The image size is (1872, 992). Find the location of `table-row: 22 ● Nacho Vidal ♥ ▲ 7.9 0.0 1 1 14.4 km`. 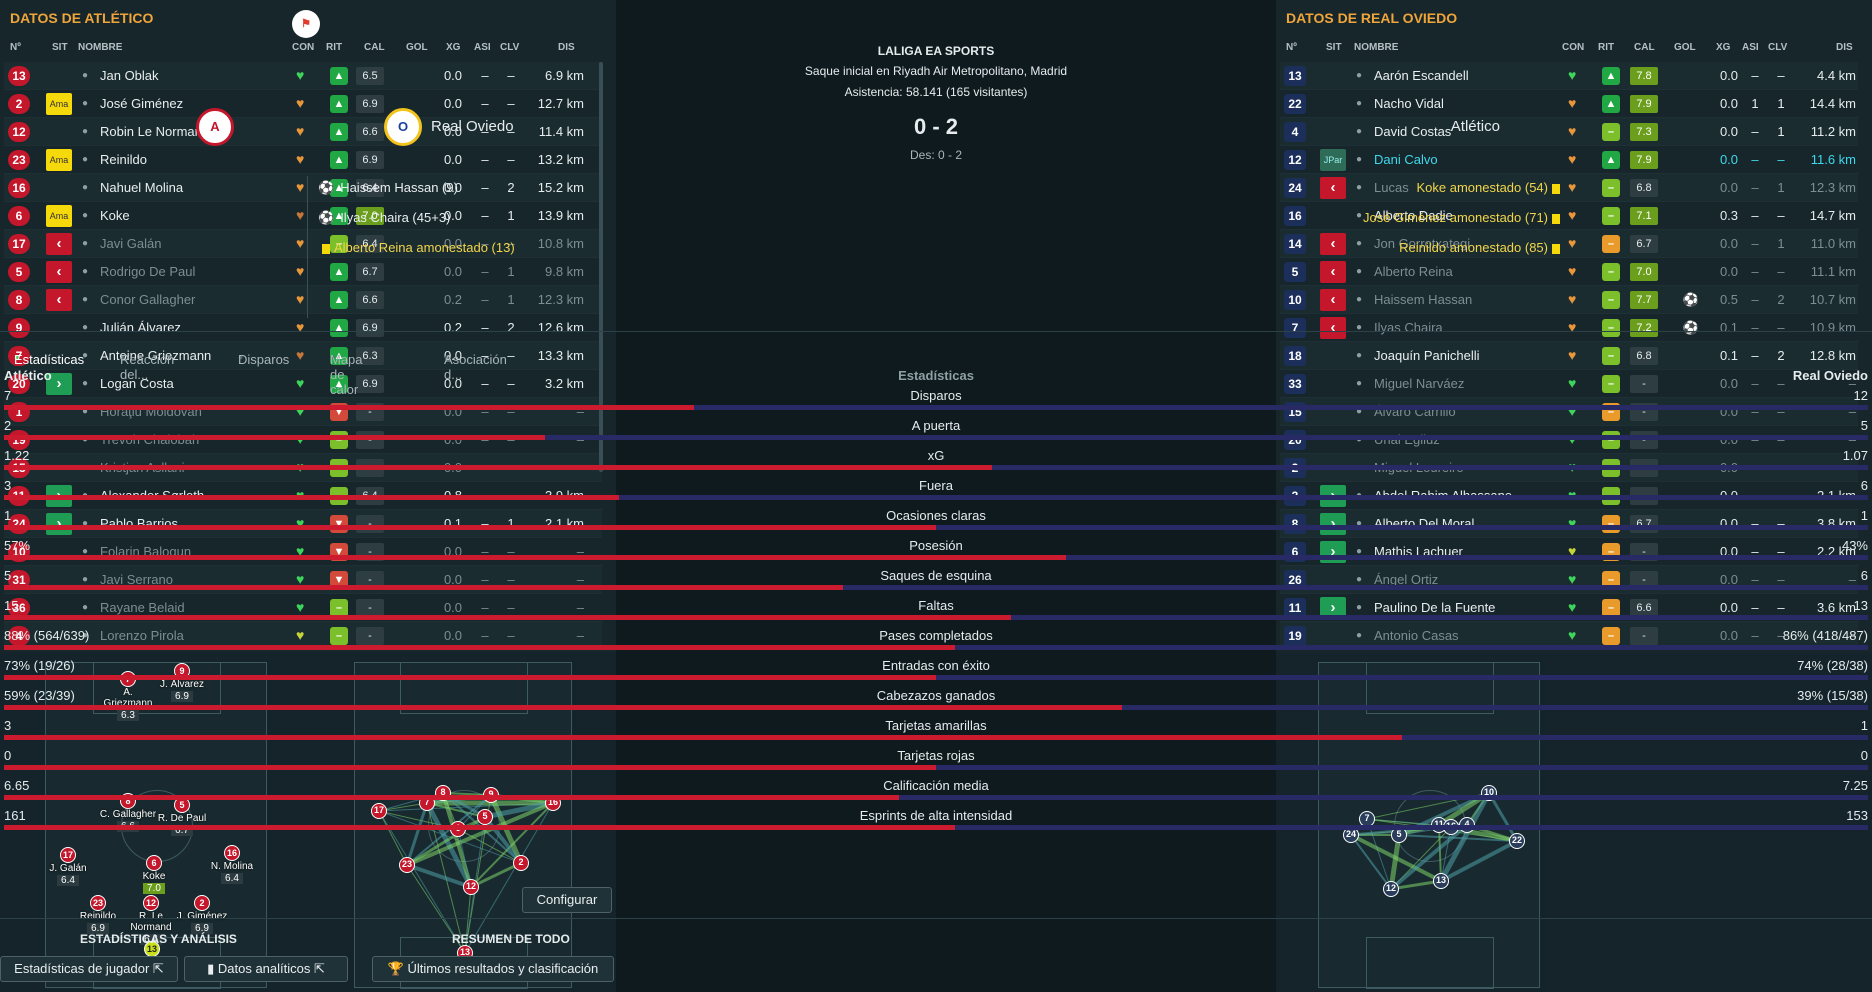

table-row: 22 ● Nacho Vidal ♥ ▲ 7.9 0.0 1 1 14.4 km is located at coordinates (1569, 104).